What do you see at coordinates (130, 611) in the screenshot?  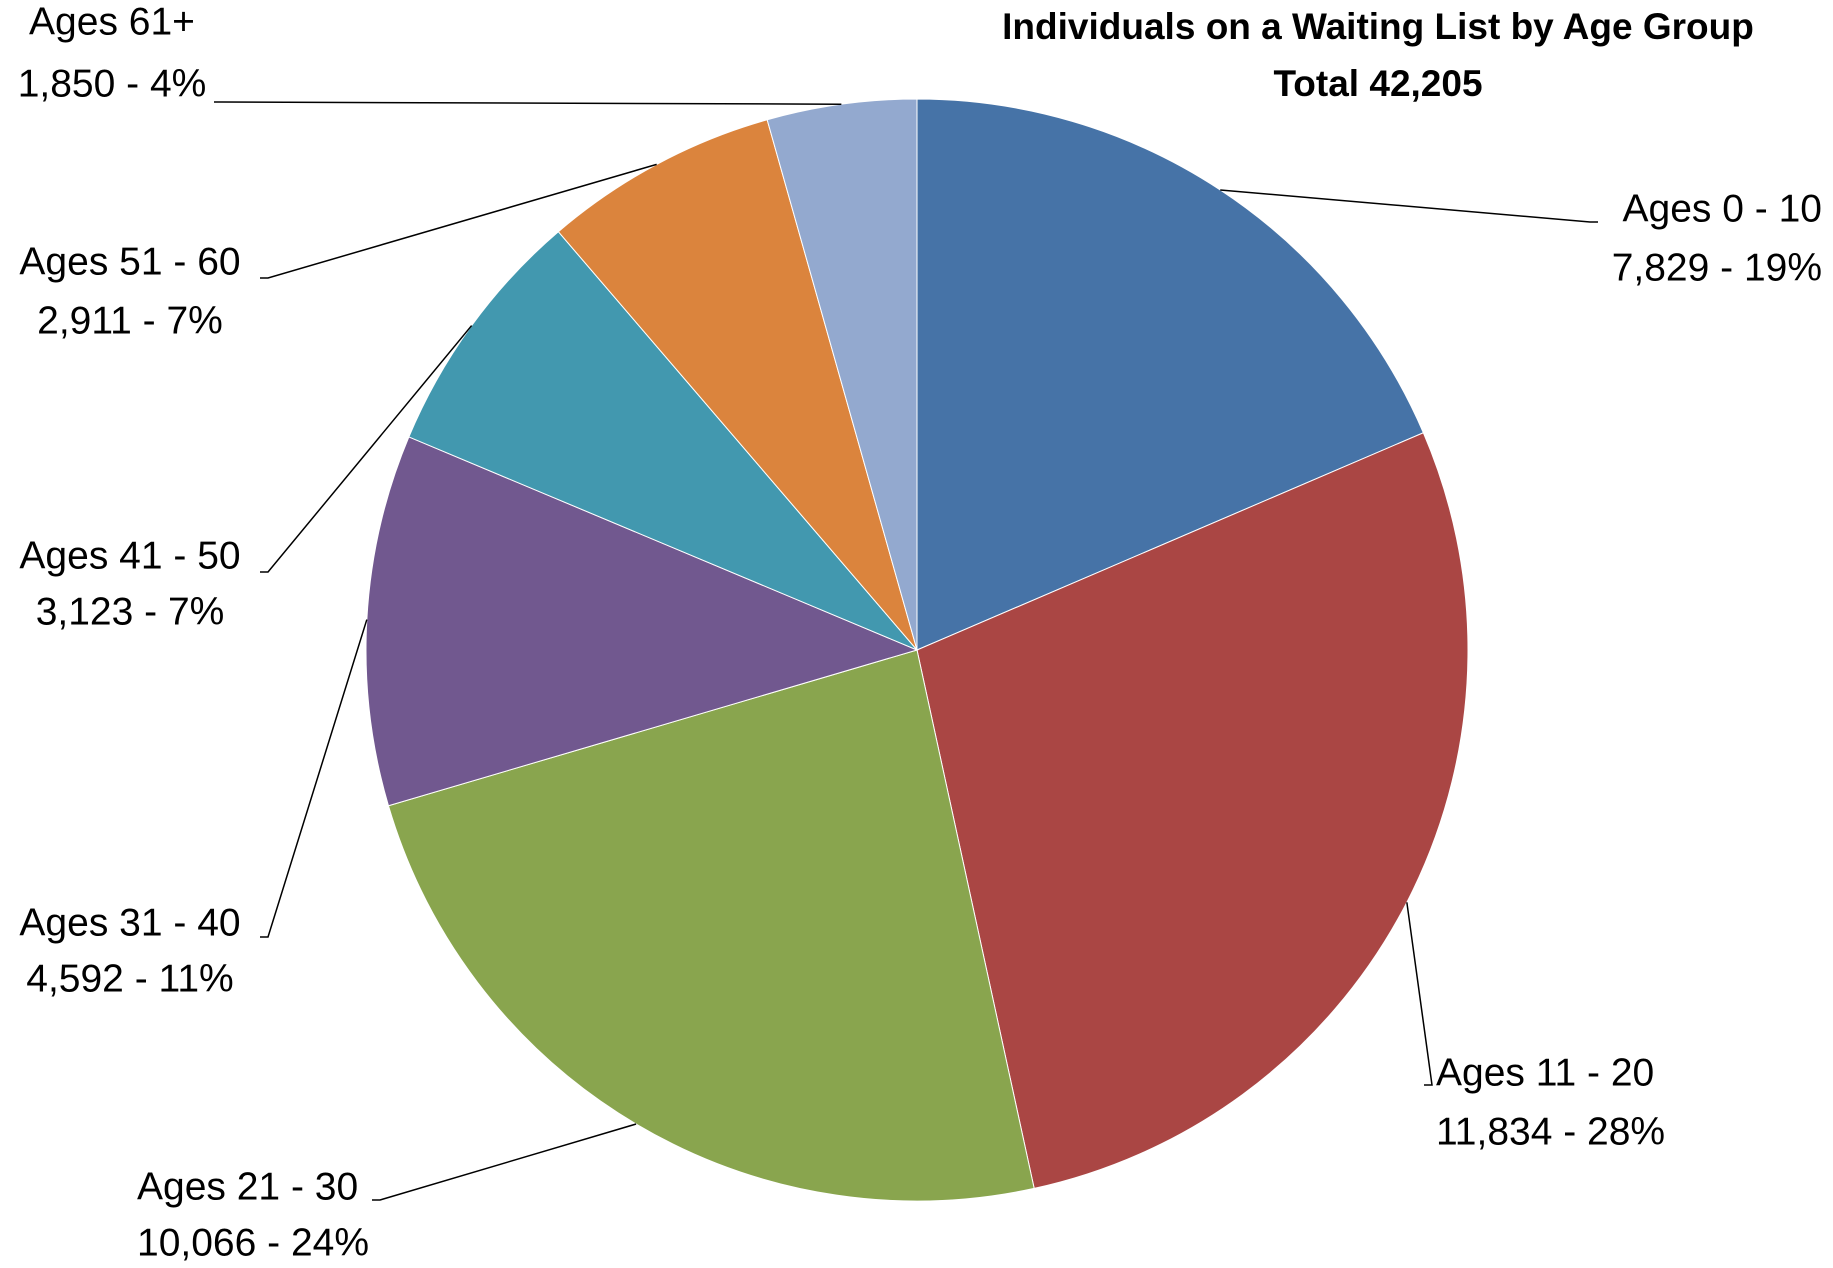 I see `data-label-value: 3,123 - 7%` at bounding box center [130, 611].